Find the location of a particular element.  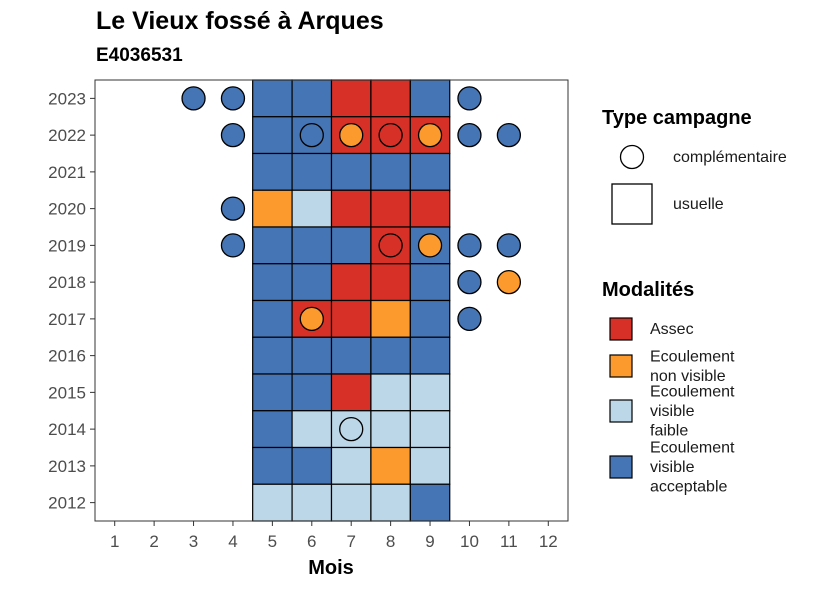

x-tick-label-12: 12 is located at coordinates (548, 541).